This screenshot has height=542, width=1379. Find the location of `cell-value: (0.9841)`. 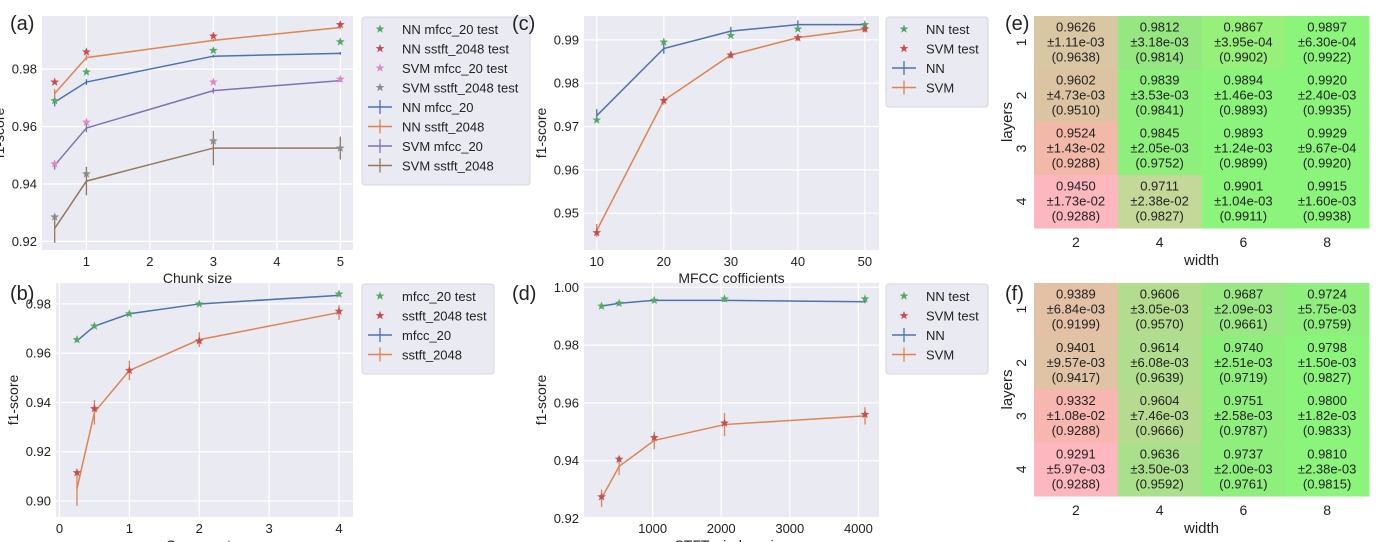

cell-value: (0.9841) is located at coordinates (1159, 110).